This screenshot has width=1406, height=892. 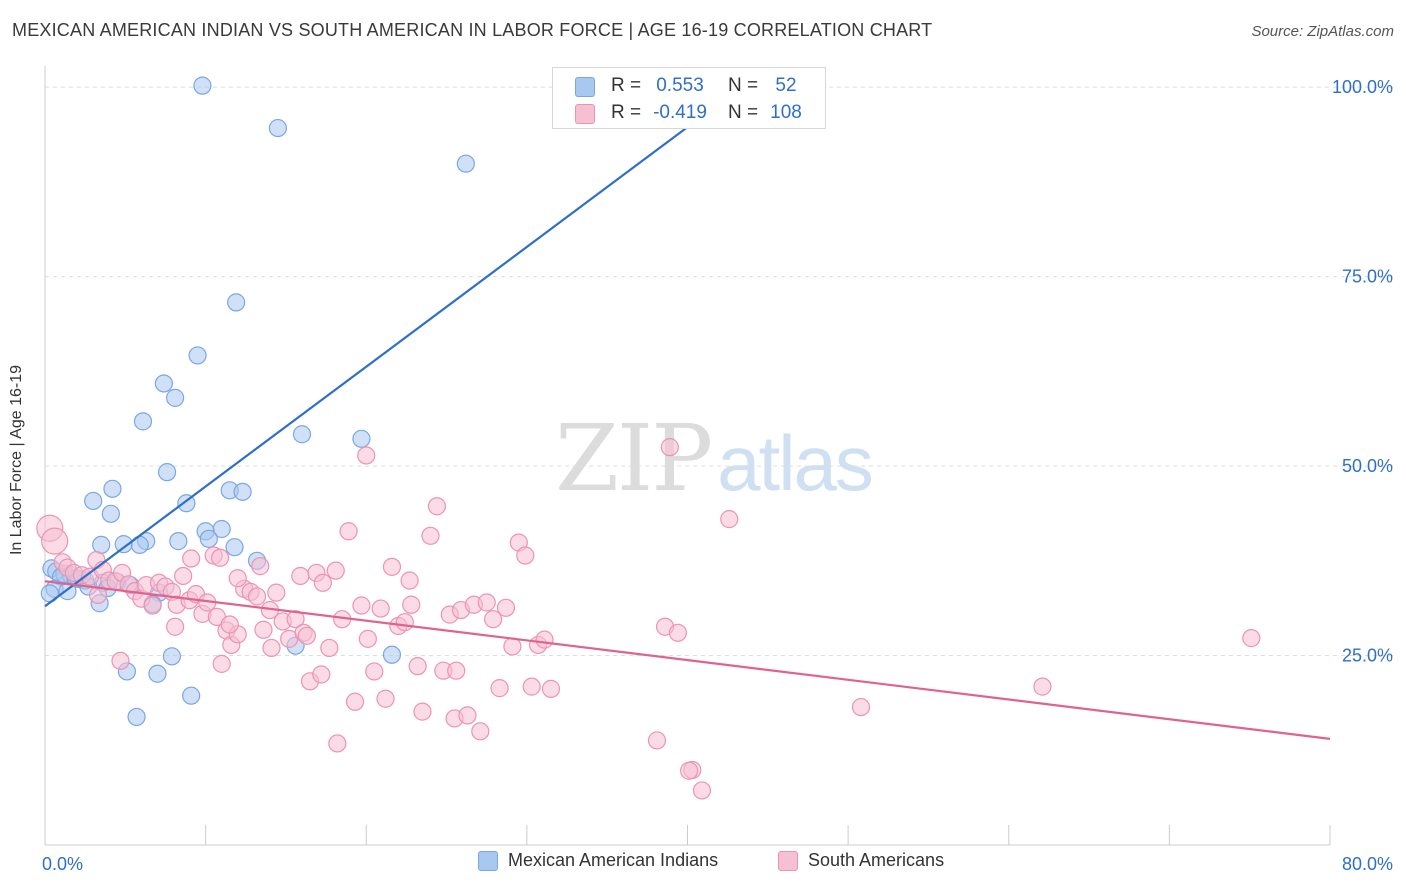 I want to click on legend-item-mexican-american-indians: Mexican American Indians, so click(x=598, y=860).